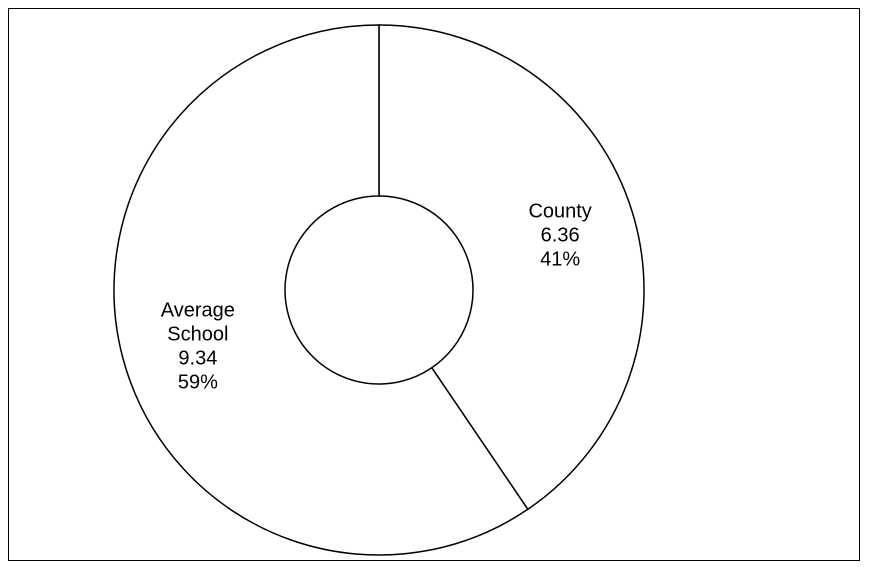 Image resolution: width=870 pixels, height=571 pixels. I want to click on slice-label-line: County, so click(559, 211).